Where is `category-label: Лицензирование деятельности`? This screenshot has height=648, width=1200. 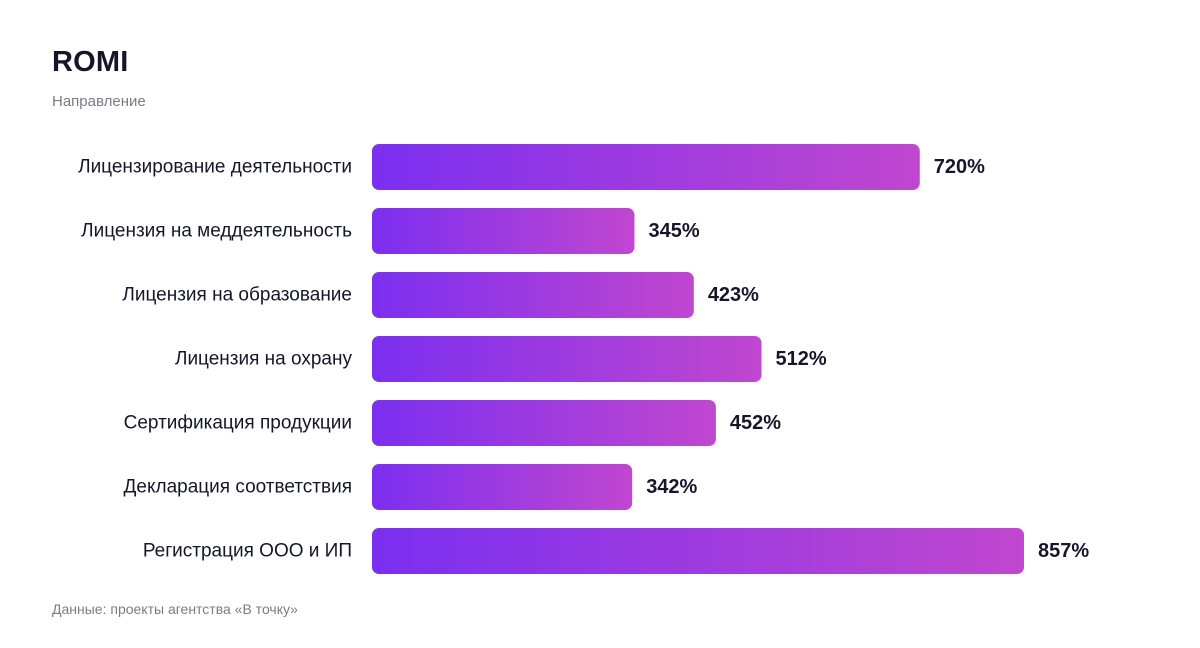 category-label: Лицензирование деятельности is located at coordinates (215, 167).